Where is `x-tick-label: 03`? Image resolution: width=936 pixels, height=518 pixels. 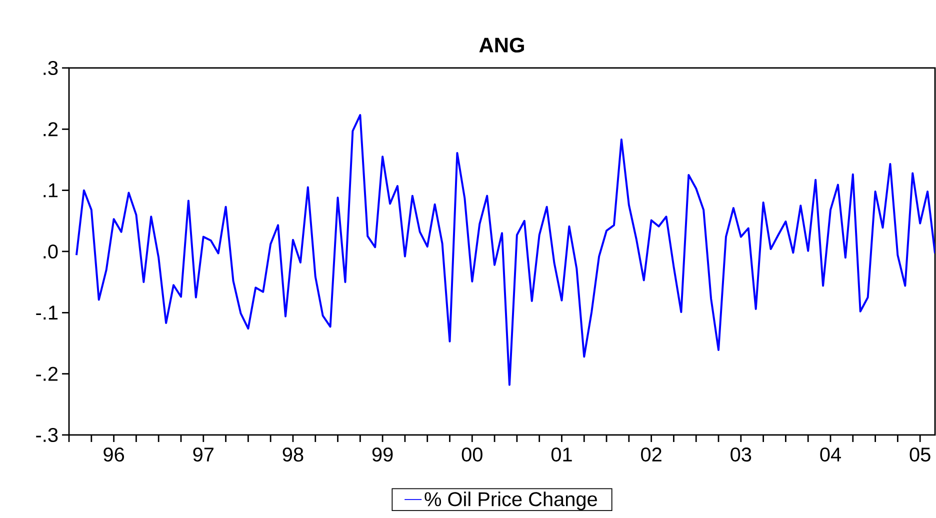 x-tick-label: 03 is located at coordinates (741, 455).